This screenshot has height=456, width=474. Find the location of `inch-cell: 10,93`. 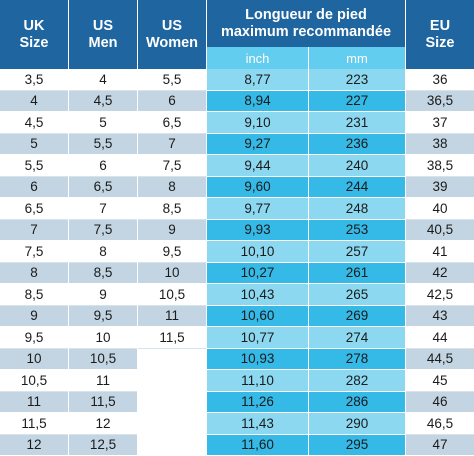

inch-cell: 10,93 is located at coordinates (257, 359).